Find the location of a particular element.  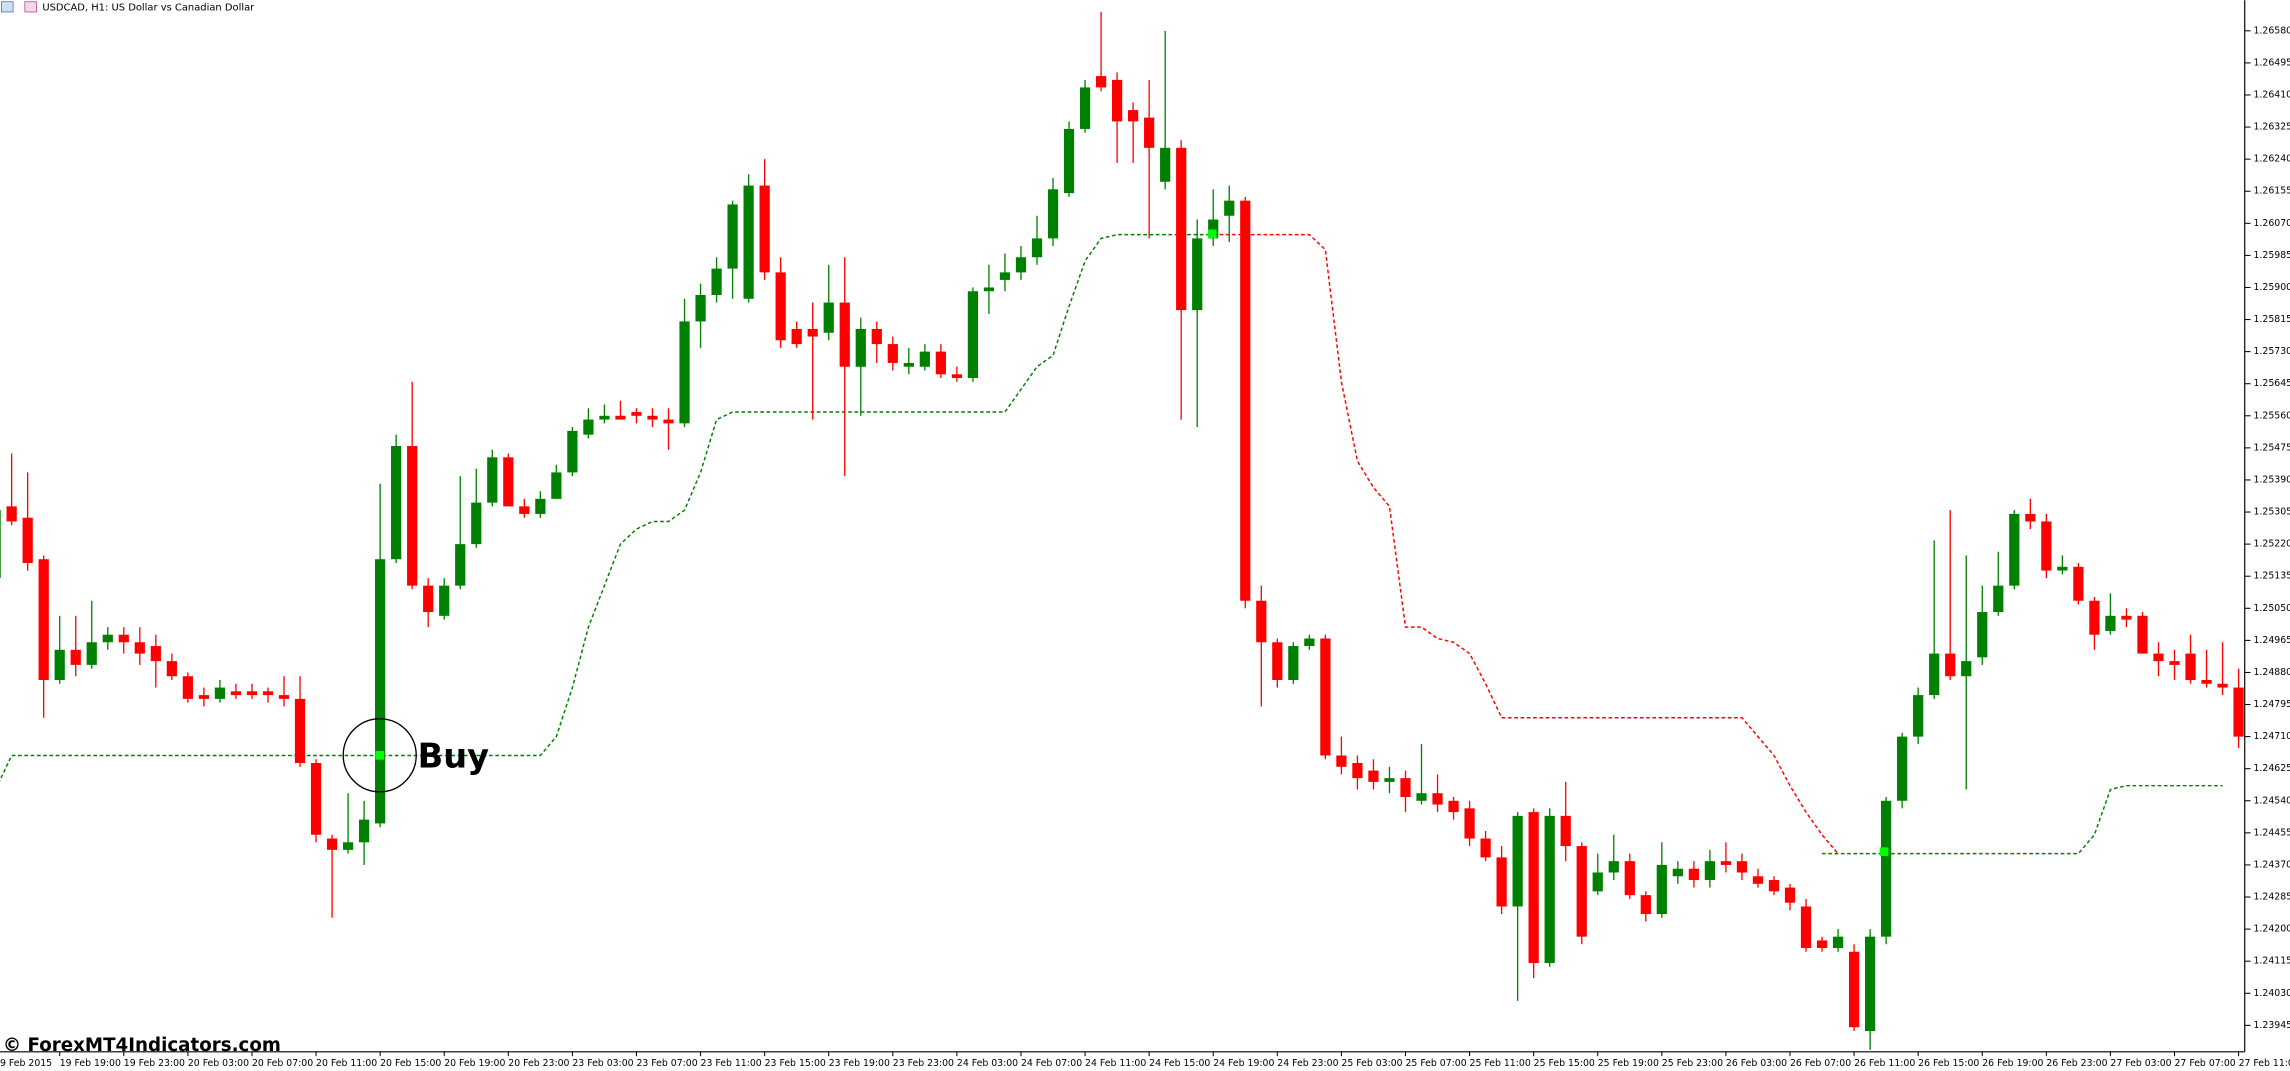

y-tick-label: 1.25135 is located at coordinates (2271, 576).